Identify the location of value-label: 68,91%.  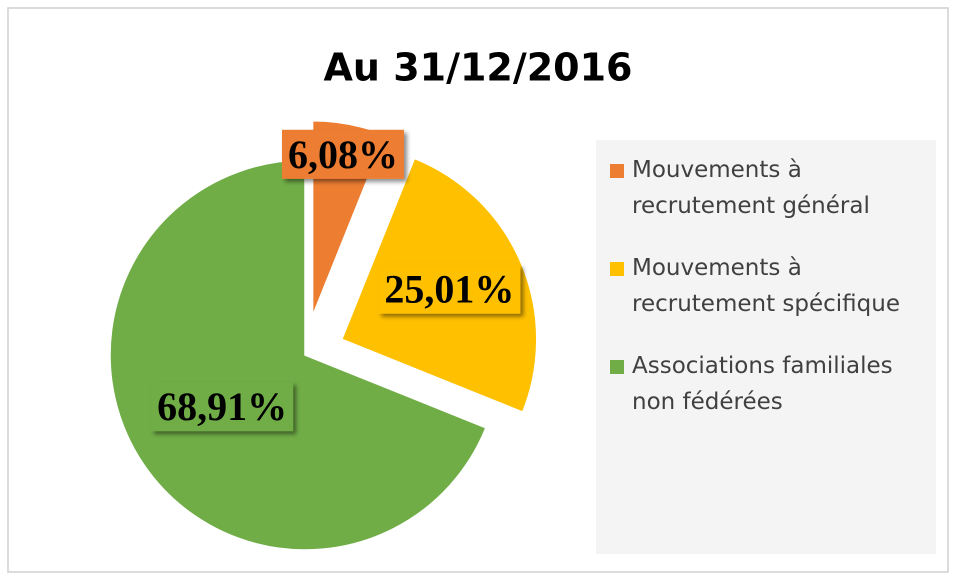
(222, 406).